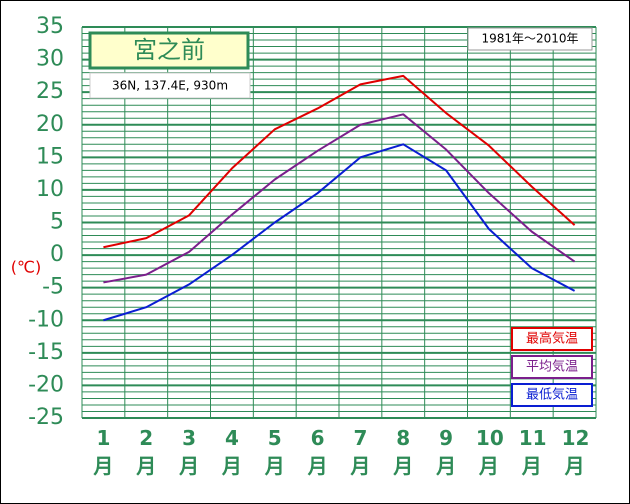 The width and height of the screenshot is (630, 504). What do you see at coordinates (57, 222) in the screenshot?
I see `y-tick-label: 5` at bounding box center [57, 222].